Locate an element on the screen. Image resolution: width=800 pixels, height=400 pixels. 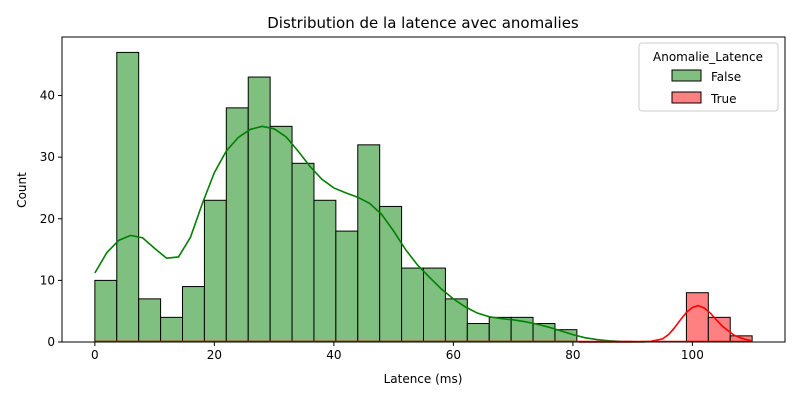
y-axis-label: Count is located at coordinates (22, 190).